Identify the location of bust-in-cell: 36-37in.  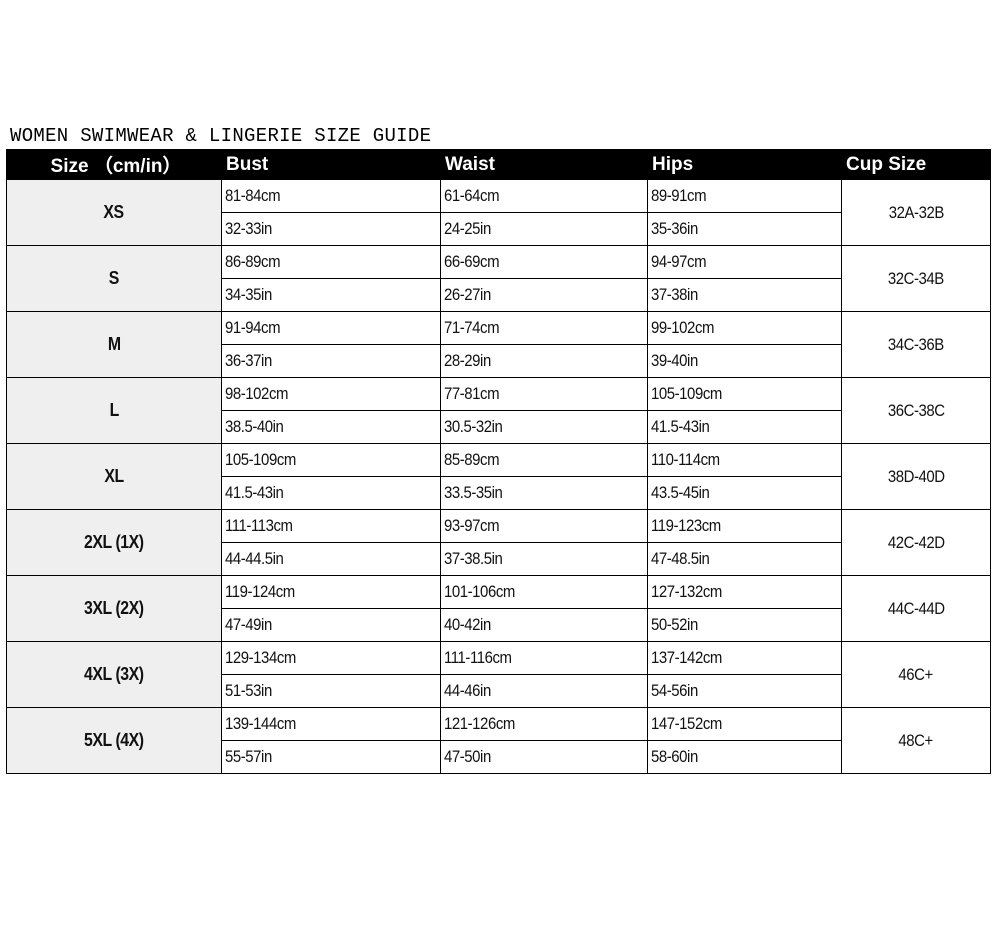
(331, 361).